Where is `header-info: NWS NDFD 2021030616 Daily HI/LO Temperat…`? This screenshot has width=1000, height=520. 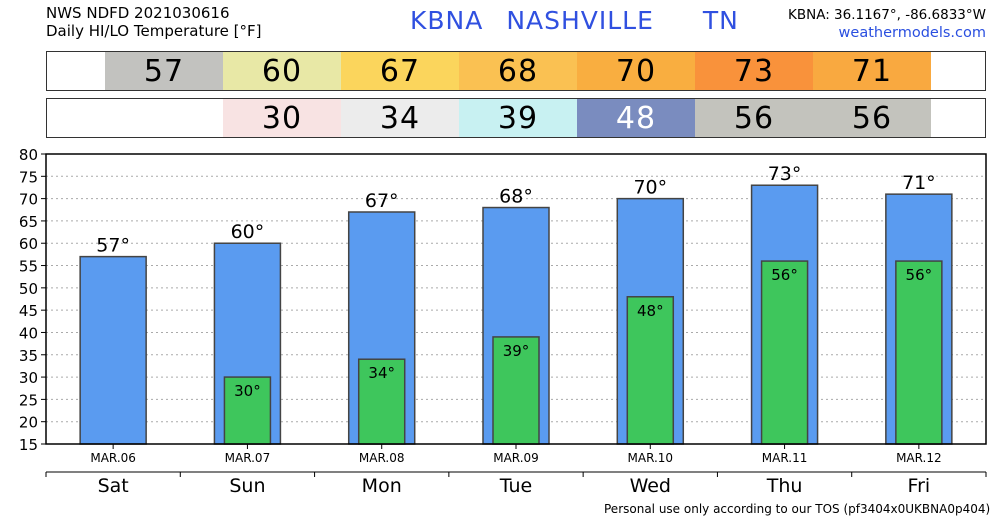 header-info: NWS NDFD 2021030616 Daily HI/LO Temperat… is located at coordinates (154, 22).